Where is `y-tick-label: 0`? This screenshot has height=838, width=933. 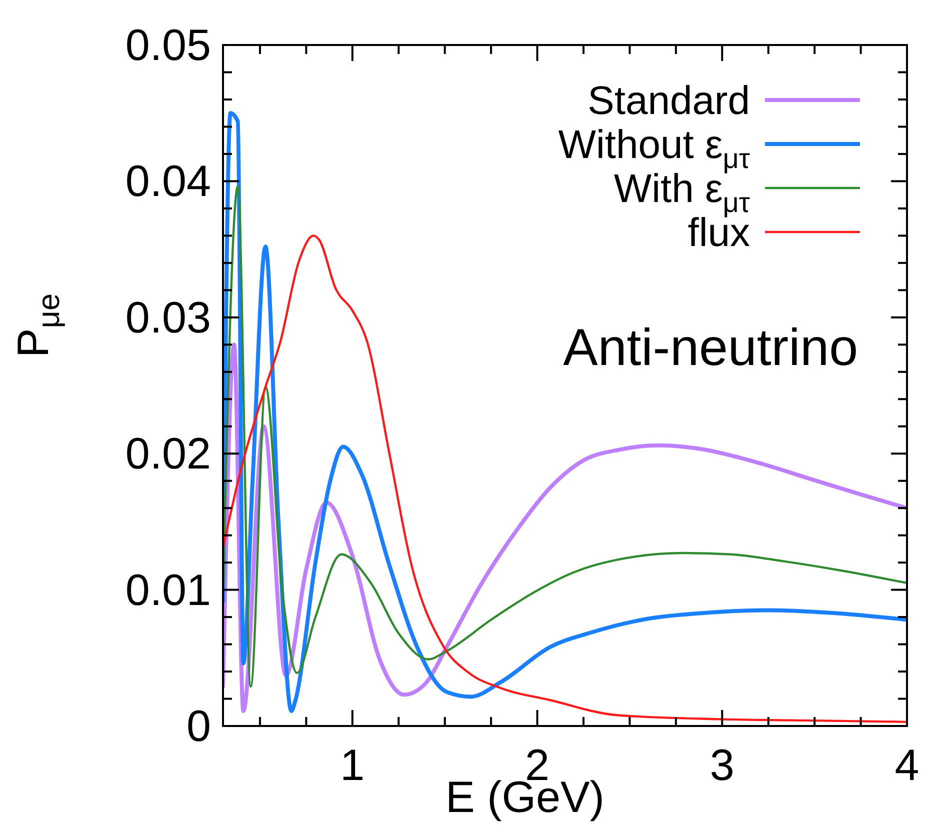 y-tick-label: 0 is located at coordinates (198, 726).